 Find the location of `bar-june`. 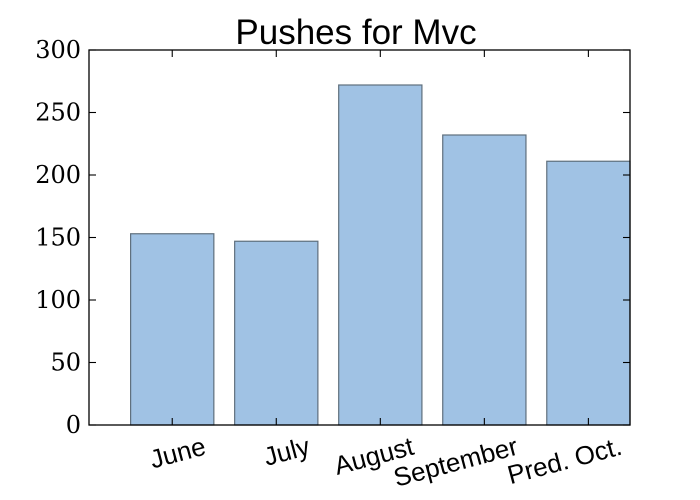

bar-june is located at coordinates (172, 329).